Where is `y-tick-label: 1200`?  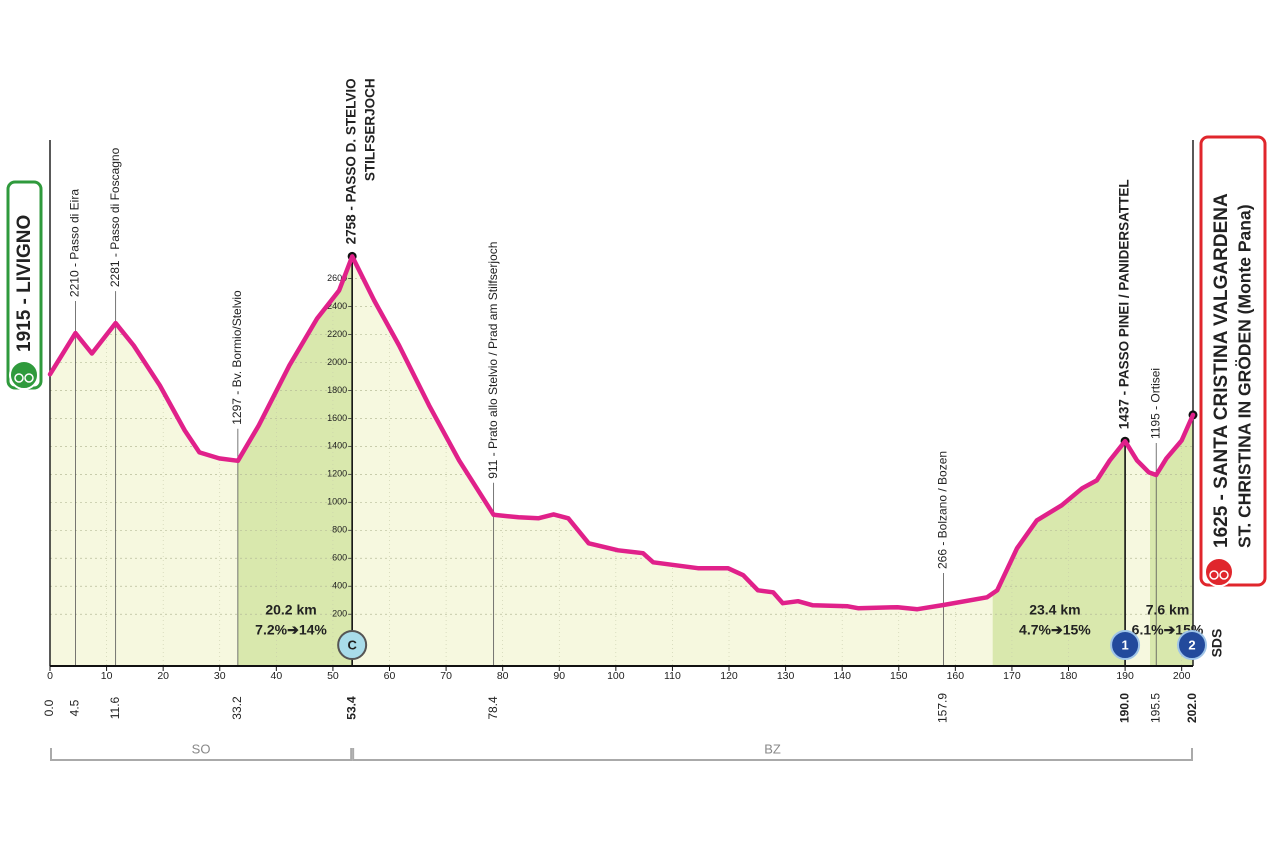
y-tick-label: 1200 is located at coordinates (337, 474).